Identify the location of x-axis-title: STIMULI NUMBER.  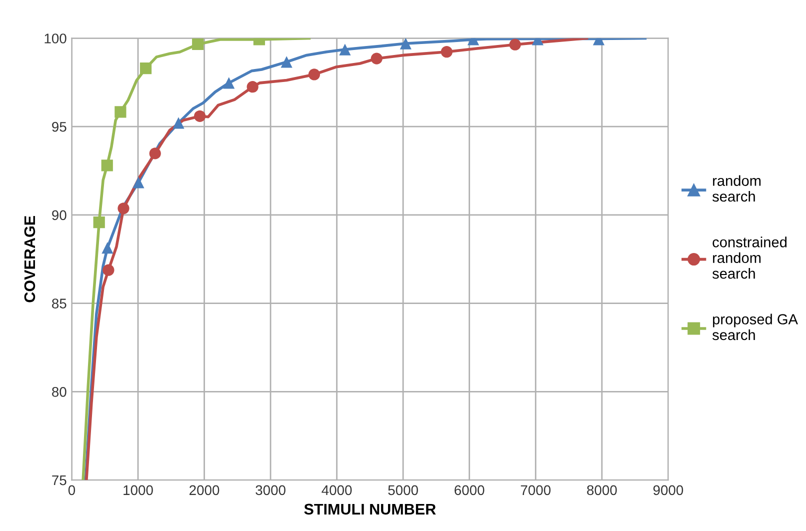
(370, 509).